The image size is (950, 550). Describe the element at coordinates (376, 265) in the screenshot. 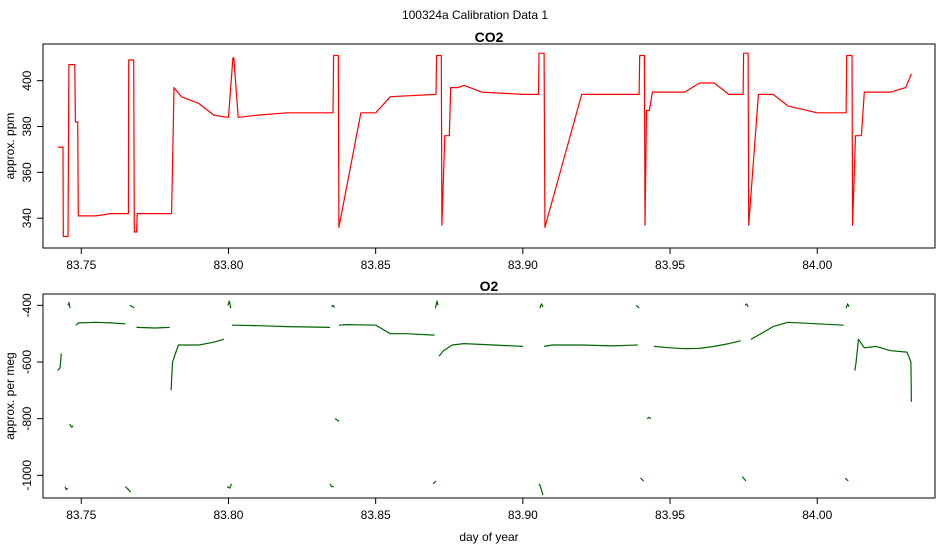

I see `co2-x-tick-label: 83.85` at that location.